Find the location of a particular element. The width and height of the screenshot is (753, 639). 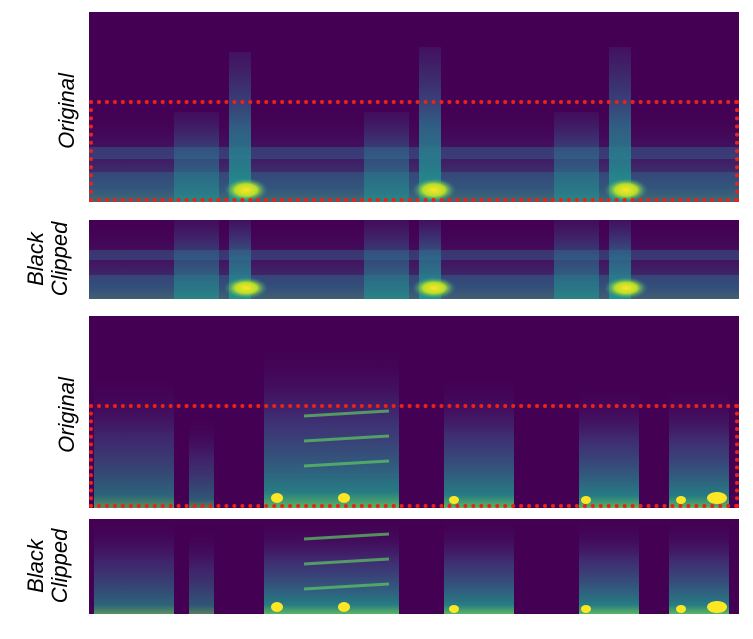

row-label-original-1: Original is located at coordinates (66, 111).